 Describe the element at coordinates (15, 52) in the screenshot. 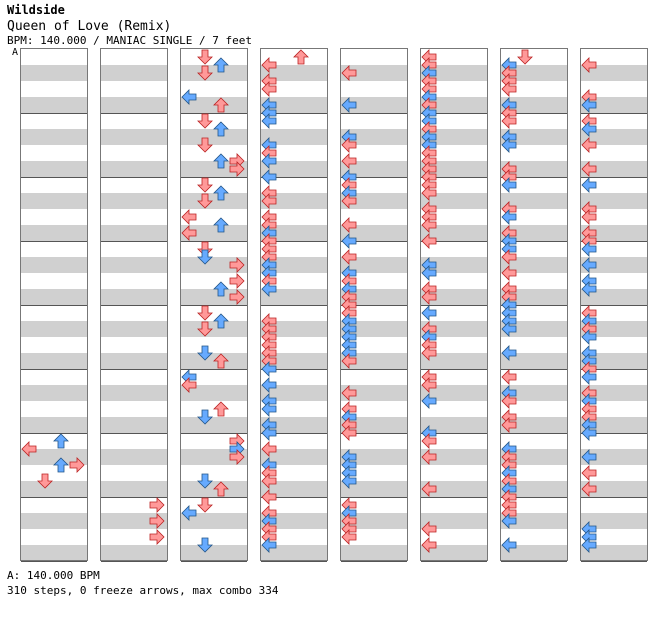

I see `bpm-marker: A` at that location.